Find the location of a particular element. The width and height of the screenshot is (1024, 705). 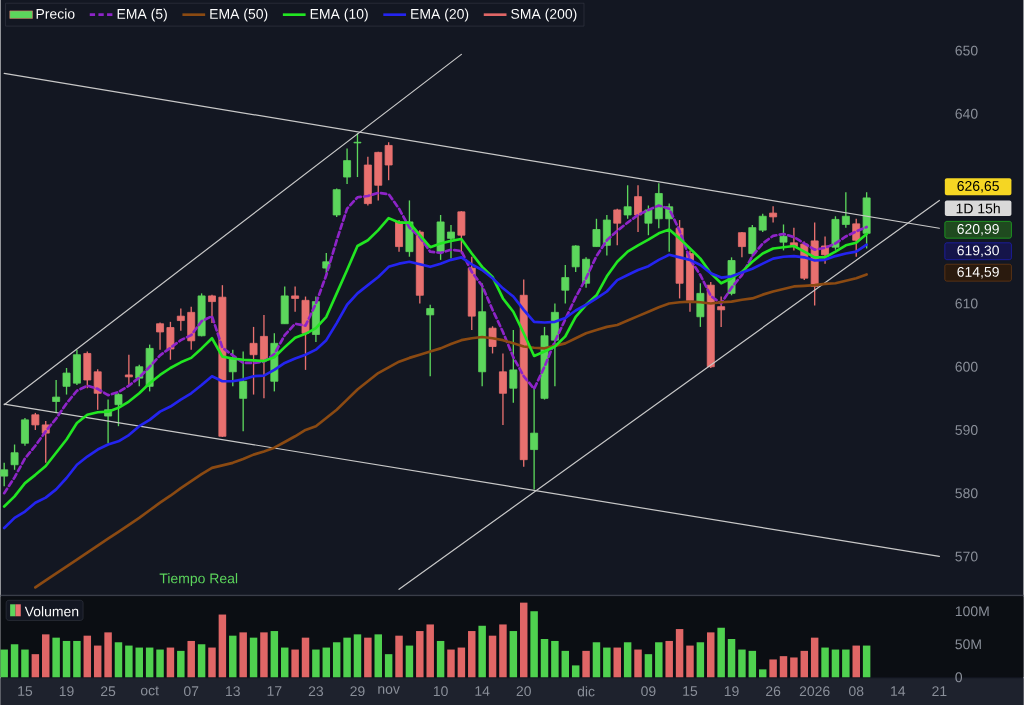

text: Volumen is located at coordinates (51, 611).